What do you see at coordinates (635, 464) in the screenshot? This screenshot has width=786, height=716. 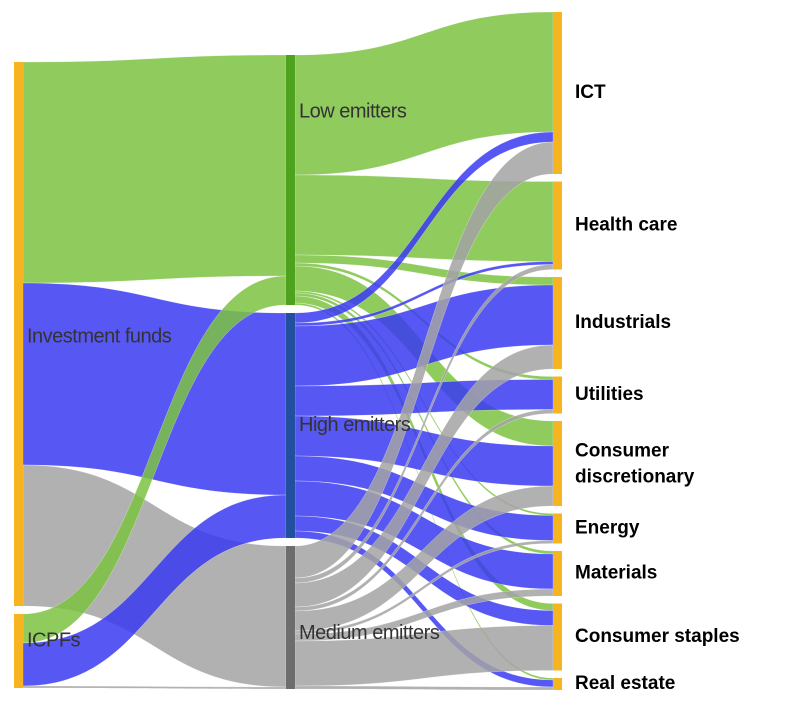 I see `node-label: Consumer discretionary` at bounding box center [635, 464].